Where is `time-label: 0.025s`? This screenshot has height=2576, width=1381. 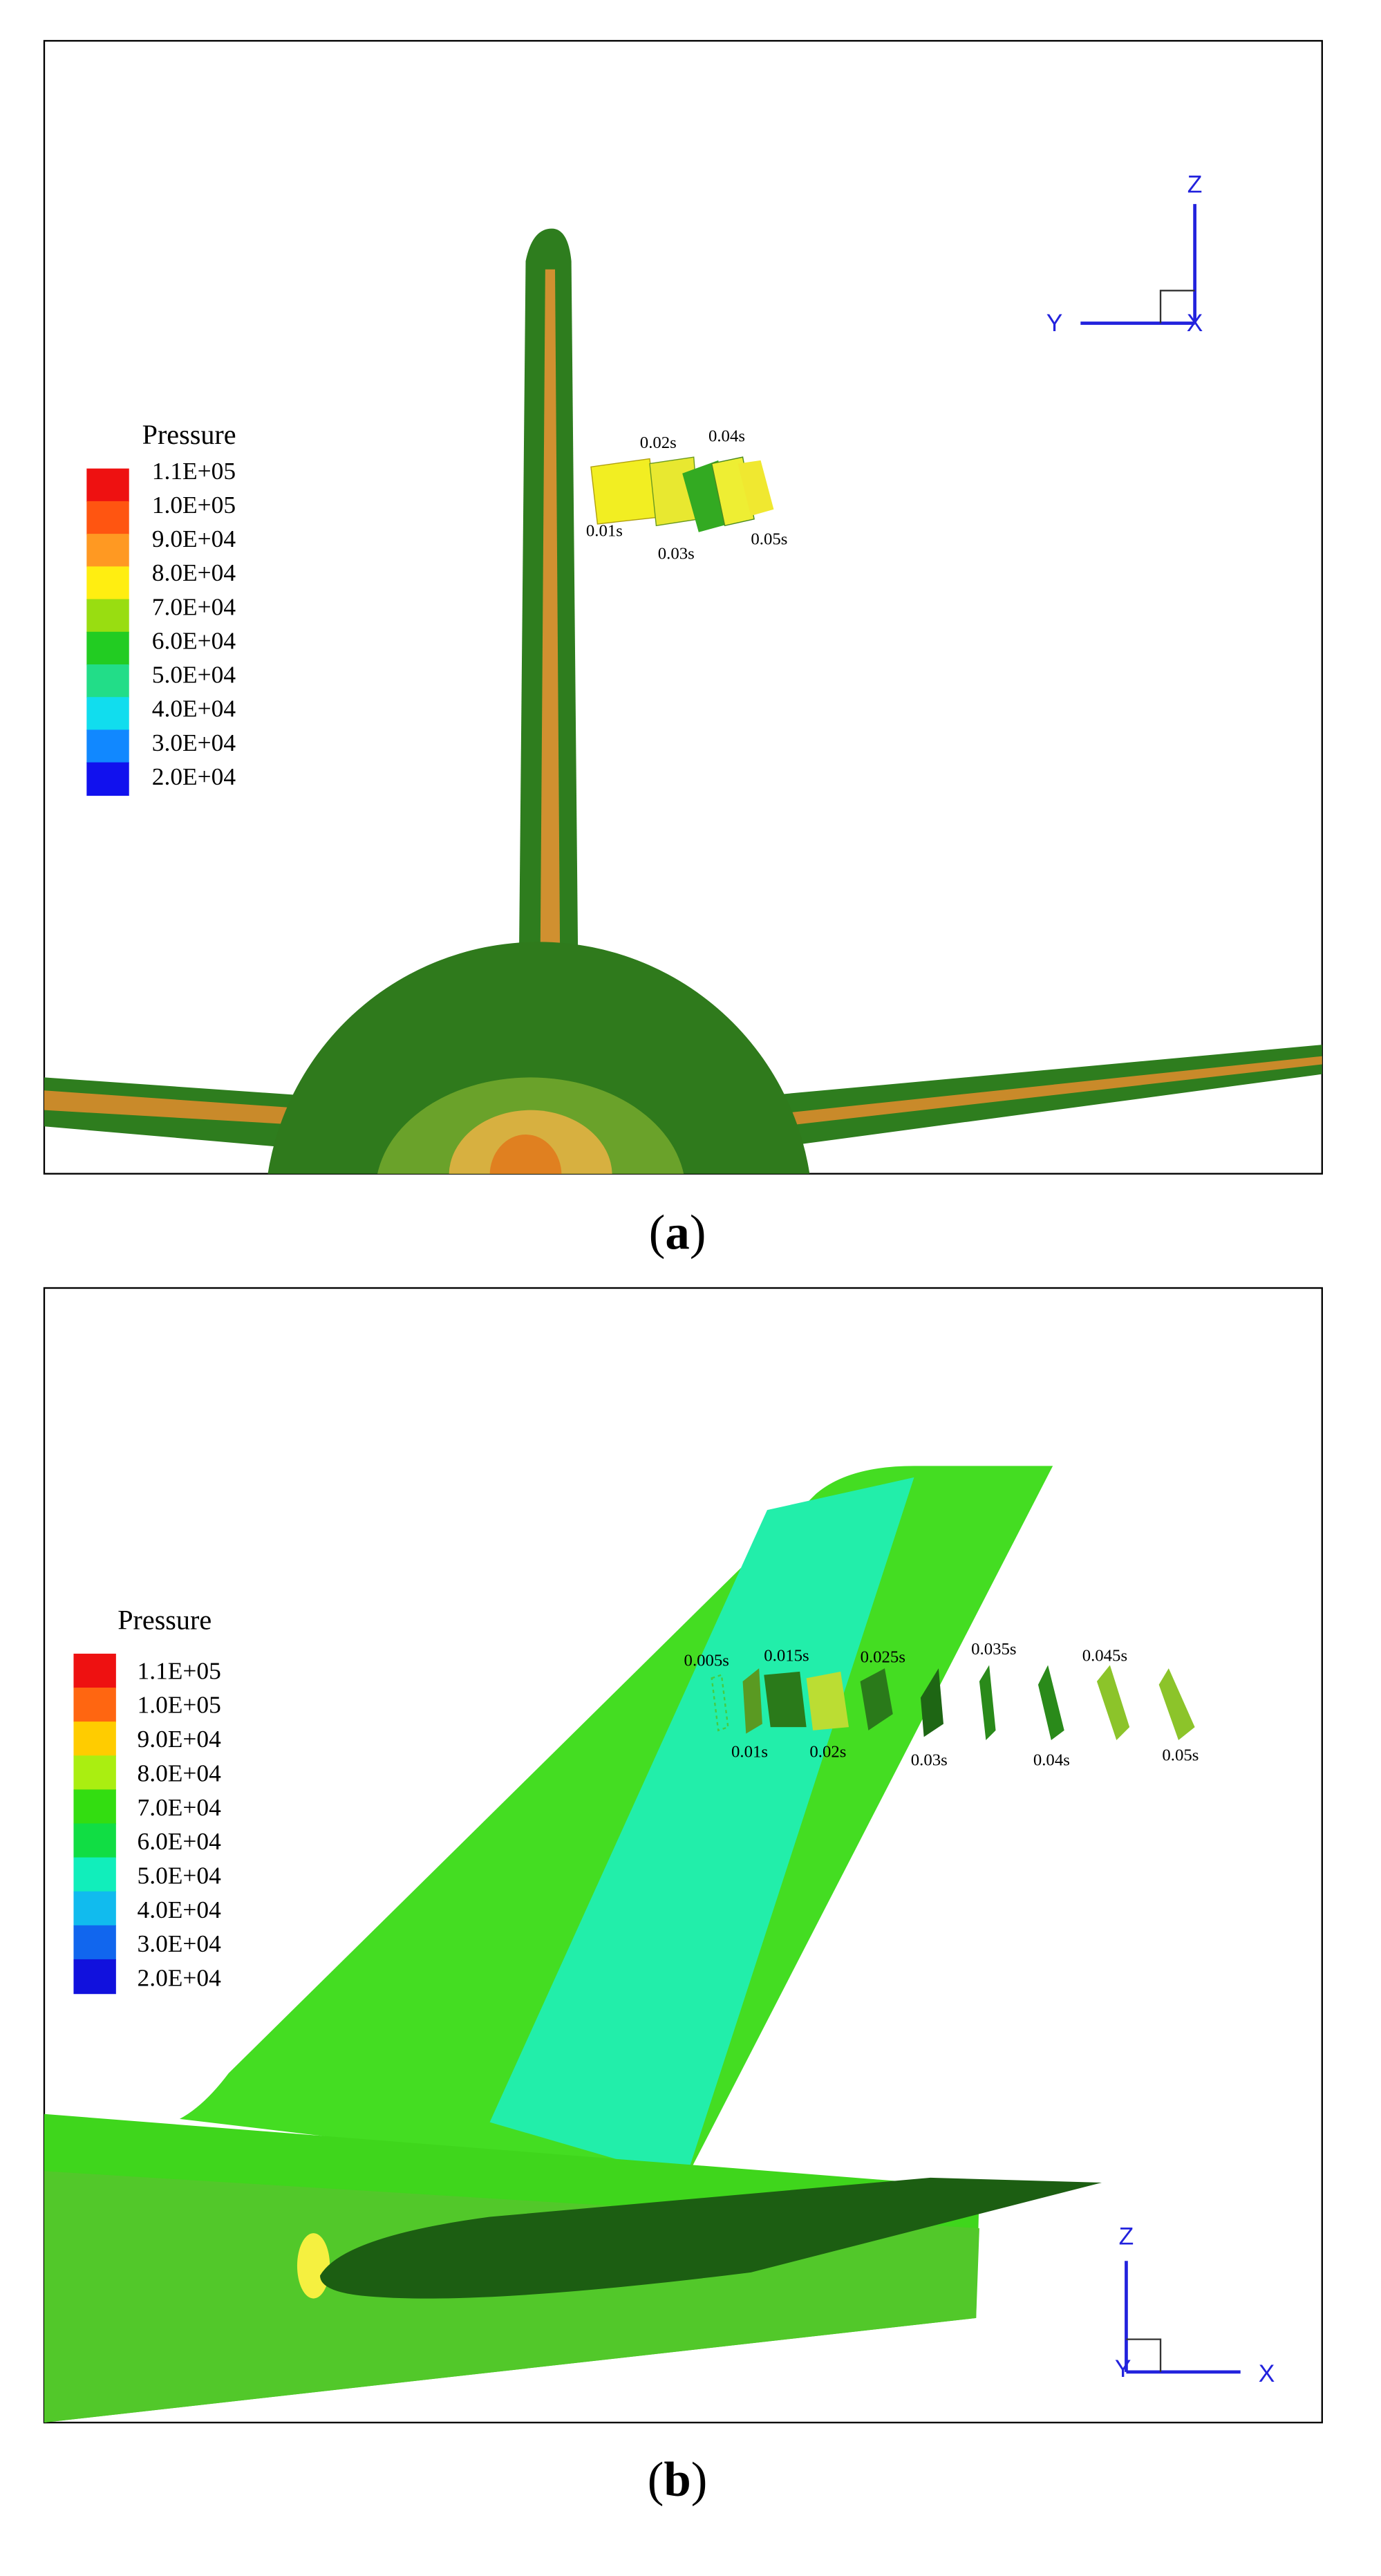
time-label: 0.025s is located at coordinates (883, 1657).